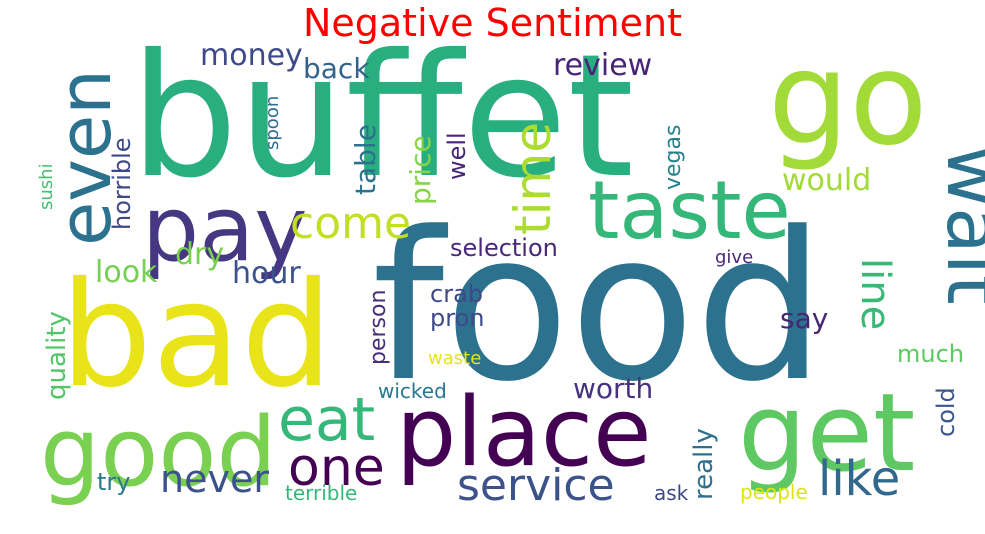 This screenshot has height=534, width=985. What do you see at coordinates (704, 464) in the screenshot?
I see `word-really: really` at bounding box center [704, 464].